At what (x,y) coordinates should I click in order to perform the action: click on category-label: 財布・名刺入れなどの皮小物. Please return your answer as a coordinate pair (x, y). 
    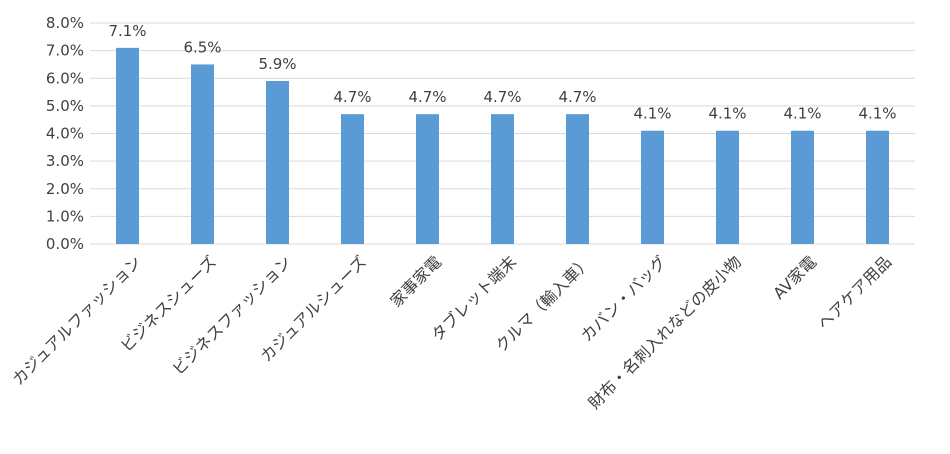
    Looking at the image, I should click on (665, 332).